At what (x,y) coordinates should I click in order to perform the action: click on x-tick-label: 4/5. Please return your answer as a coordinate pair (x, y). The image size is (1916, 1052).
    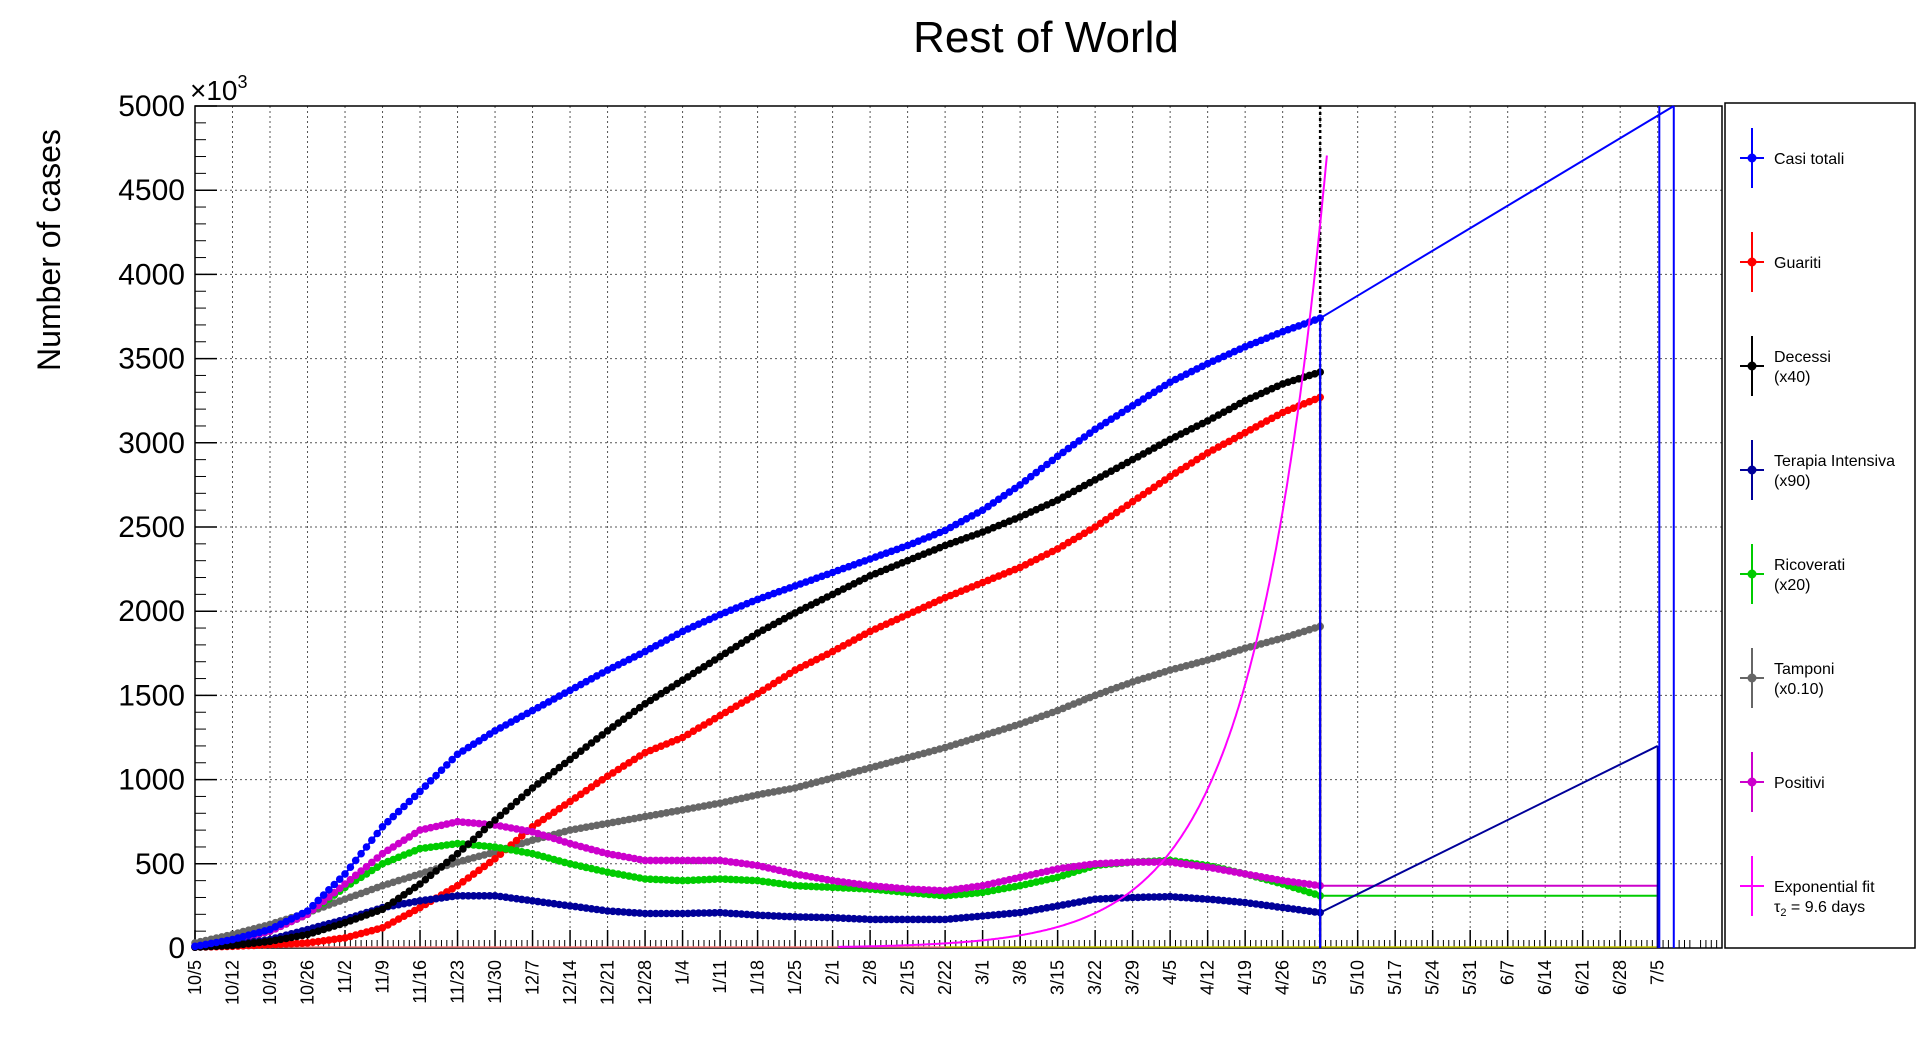
    Looking at the image, I should click on (1170, 972).